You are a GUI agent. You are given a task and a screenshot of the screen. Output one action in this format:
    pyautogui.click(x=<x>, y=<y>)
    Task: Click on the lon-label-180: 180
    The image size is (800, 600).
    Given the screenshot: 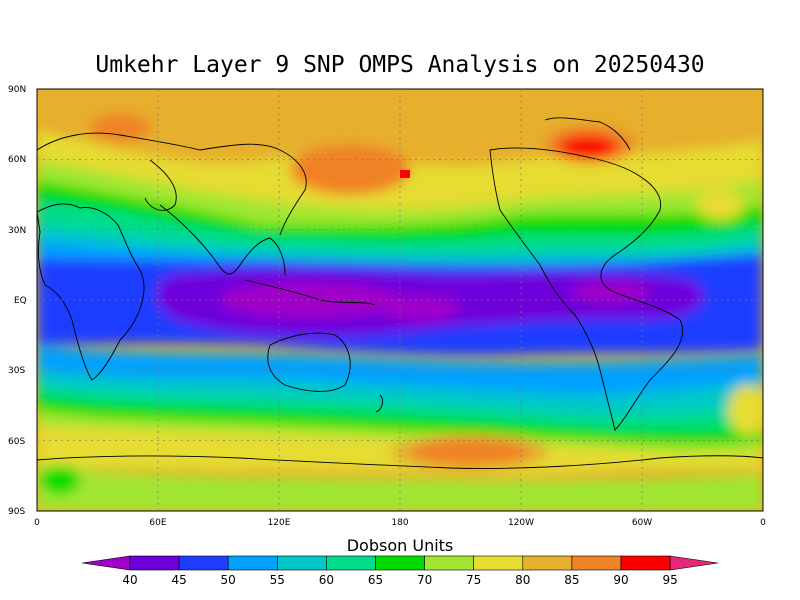 What is the action you would take?
    pyautogui.click(x=399, y=523)
    